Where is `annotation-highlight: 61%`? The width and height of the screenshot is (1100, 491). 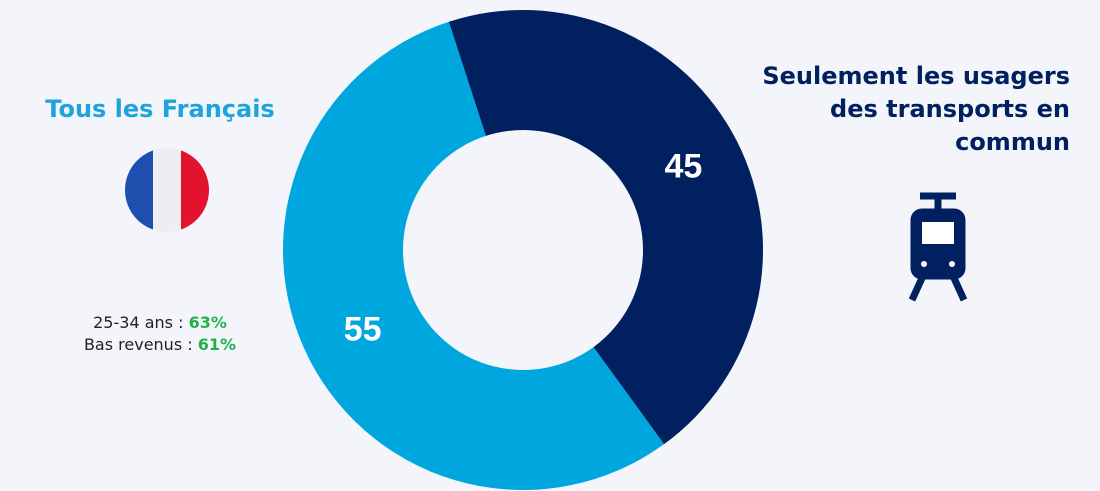 annotation-highlight: 61% is located at coordinates (217, 344).